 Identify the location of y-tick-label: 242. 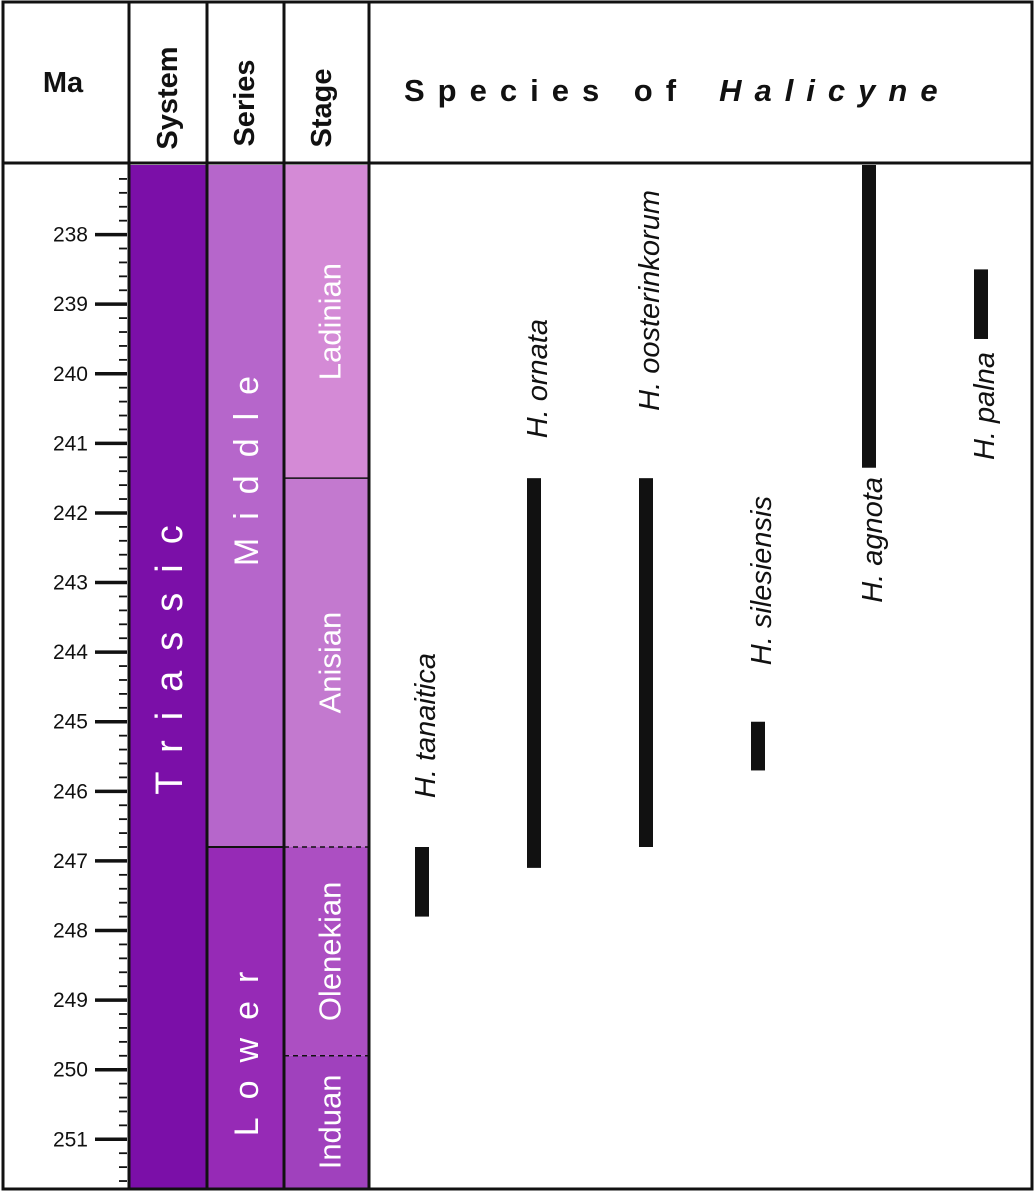
(70, 513).